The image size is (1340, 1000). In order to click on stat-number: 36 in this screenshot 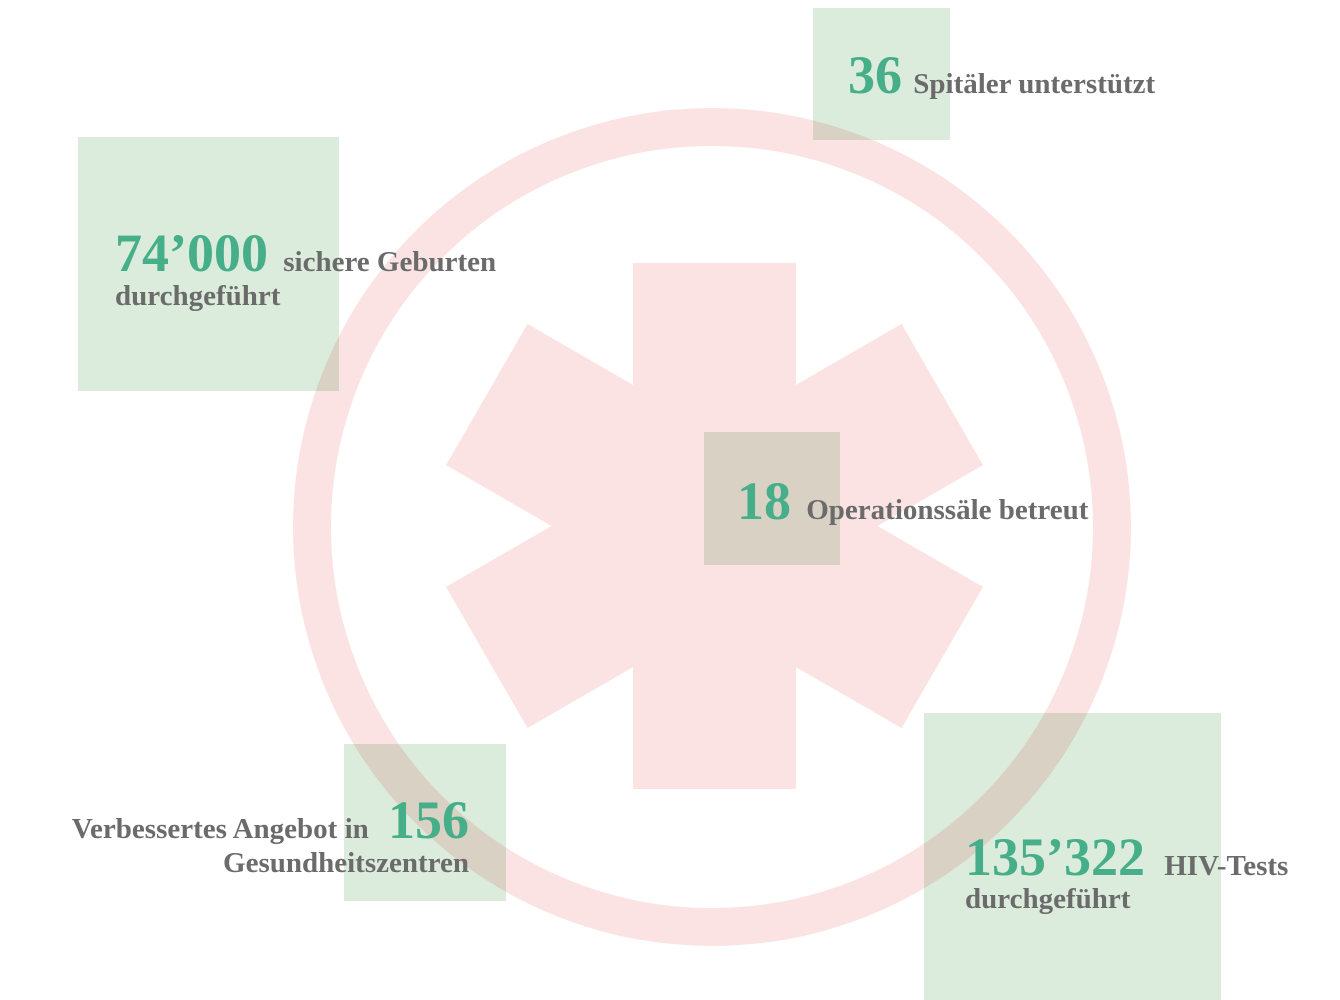, I will do `click(875, 75)`.